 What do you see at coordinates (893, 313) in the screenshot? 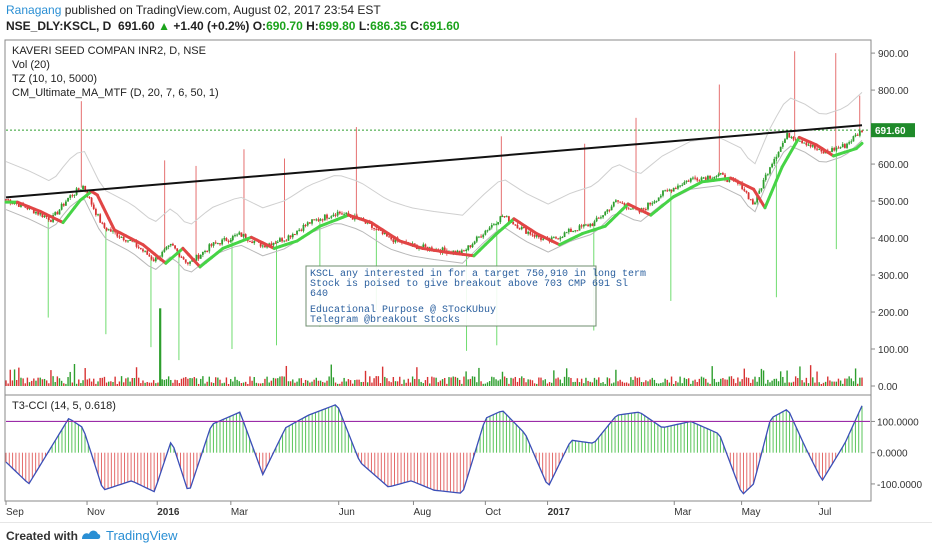
I see `price-tick-label: 200.00` at bounding box center [893, 313].